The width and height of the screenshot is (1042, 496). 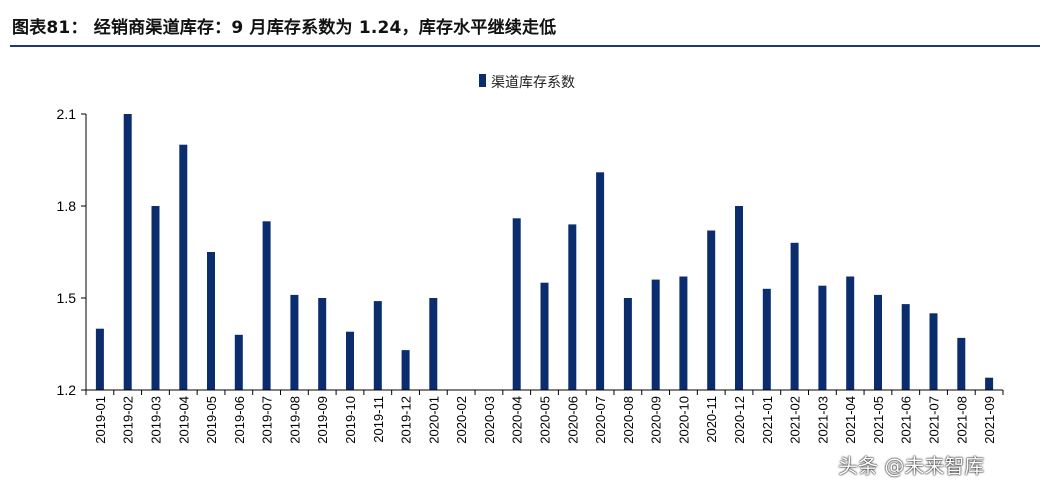 I want to click on x-tick-label: 2020-06, so click(x=572, y=420).